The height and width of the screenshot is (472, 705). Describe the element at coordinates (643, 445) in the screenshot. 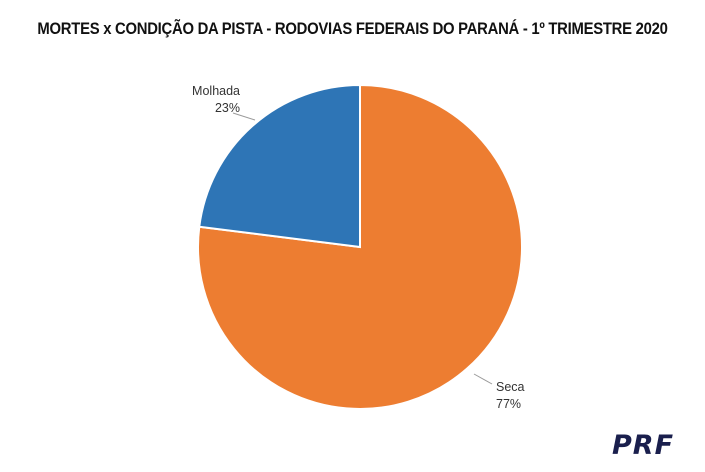

I see `prf-logo: PRF` at that location.